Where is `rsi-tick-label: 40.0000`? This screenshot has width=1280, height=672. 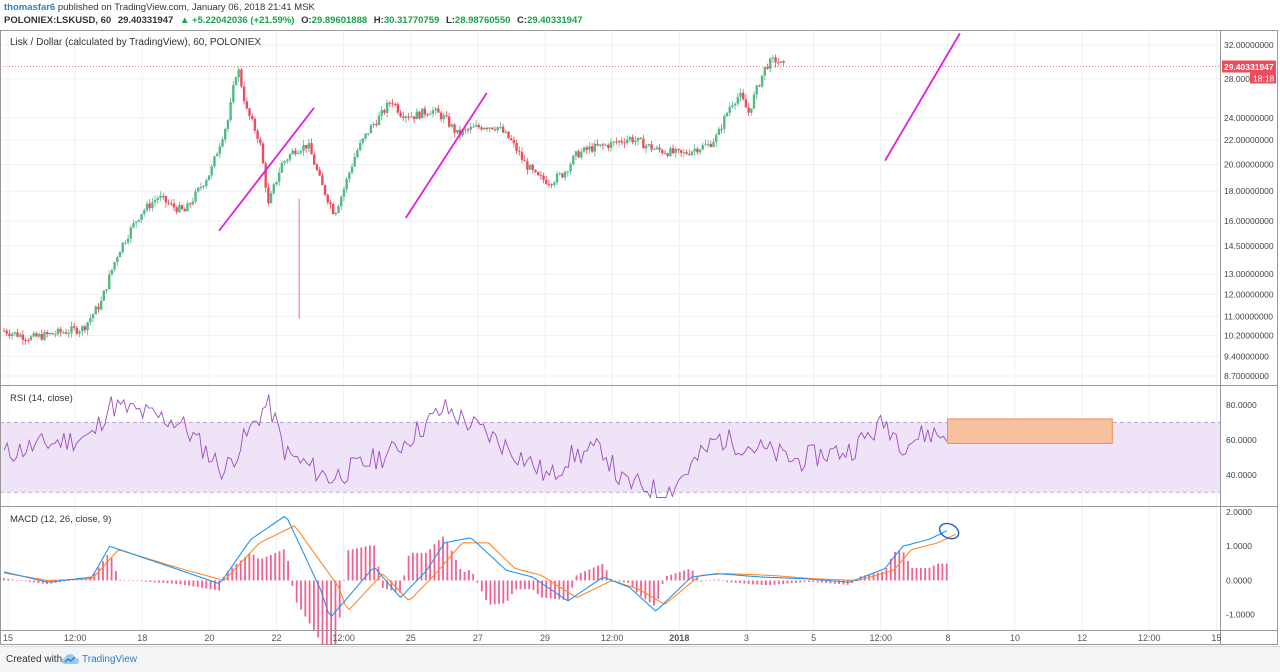
rsi-tick-label: 40.0000 is located at coordinates (1241, 475).